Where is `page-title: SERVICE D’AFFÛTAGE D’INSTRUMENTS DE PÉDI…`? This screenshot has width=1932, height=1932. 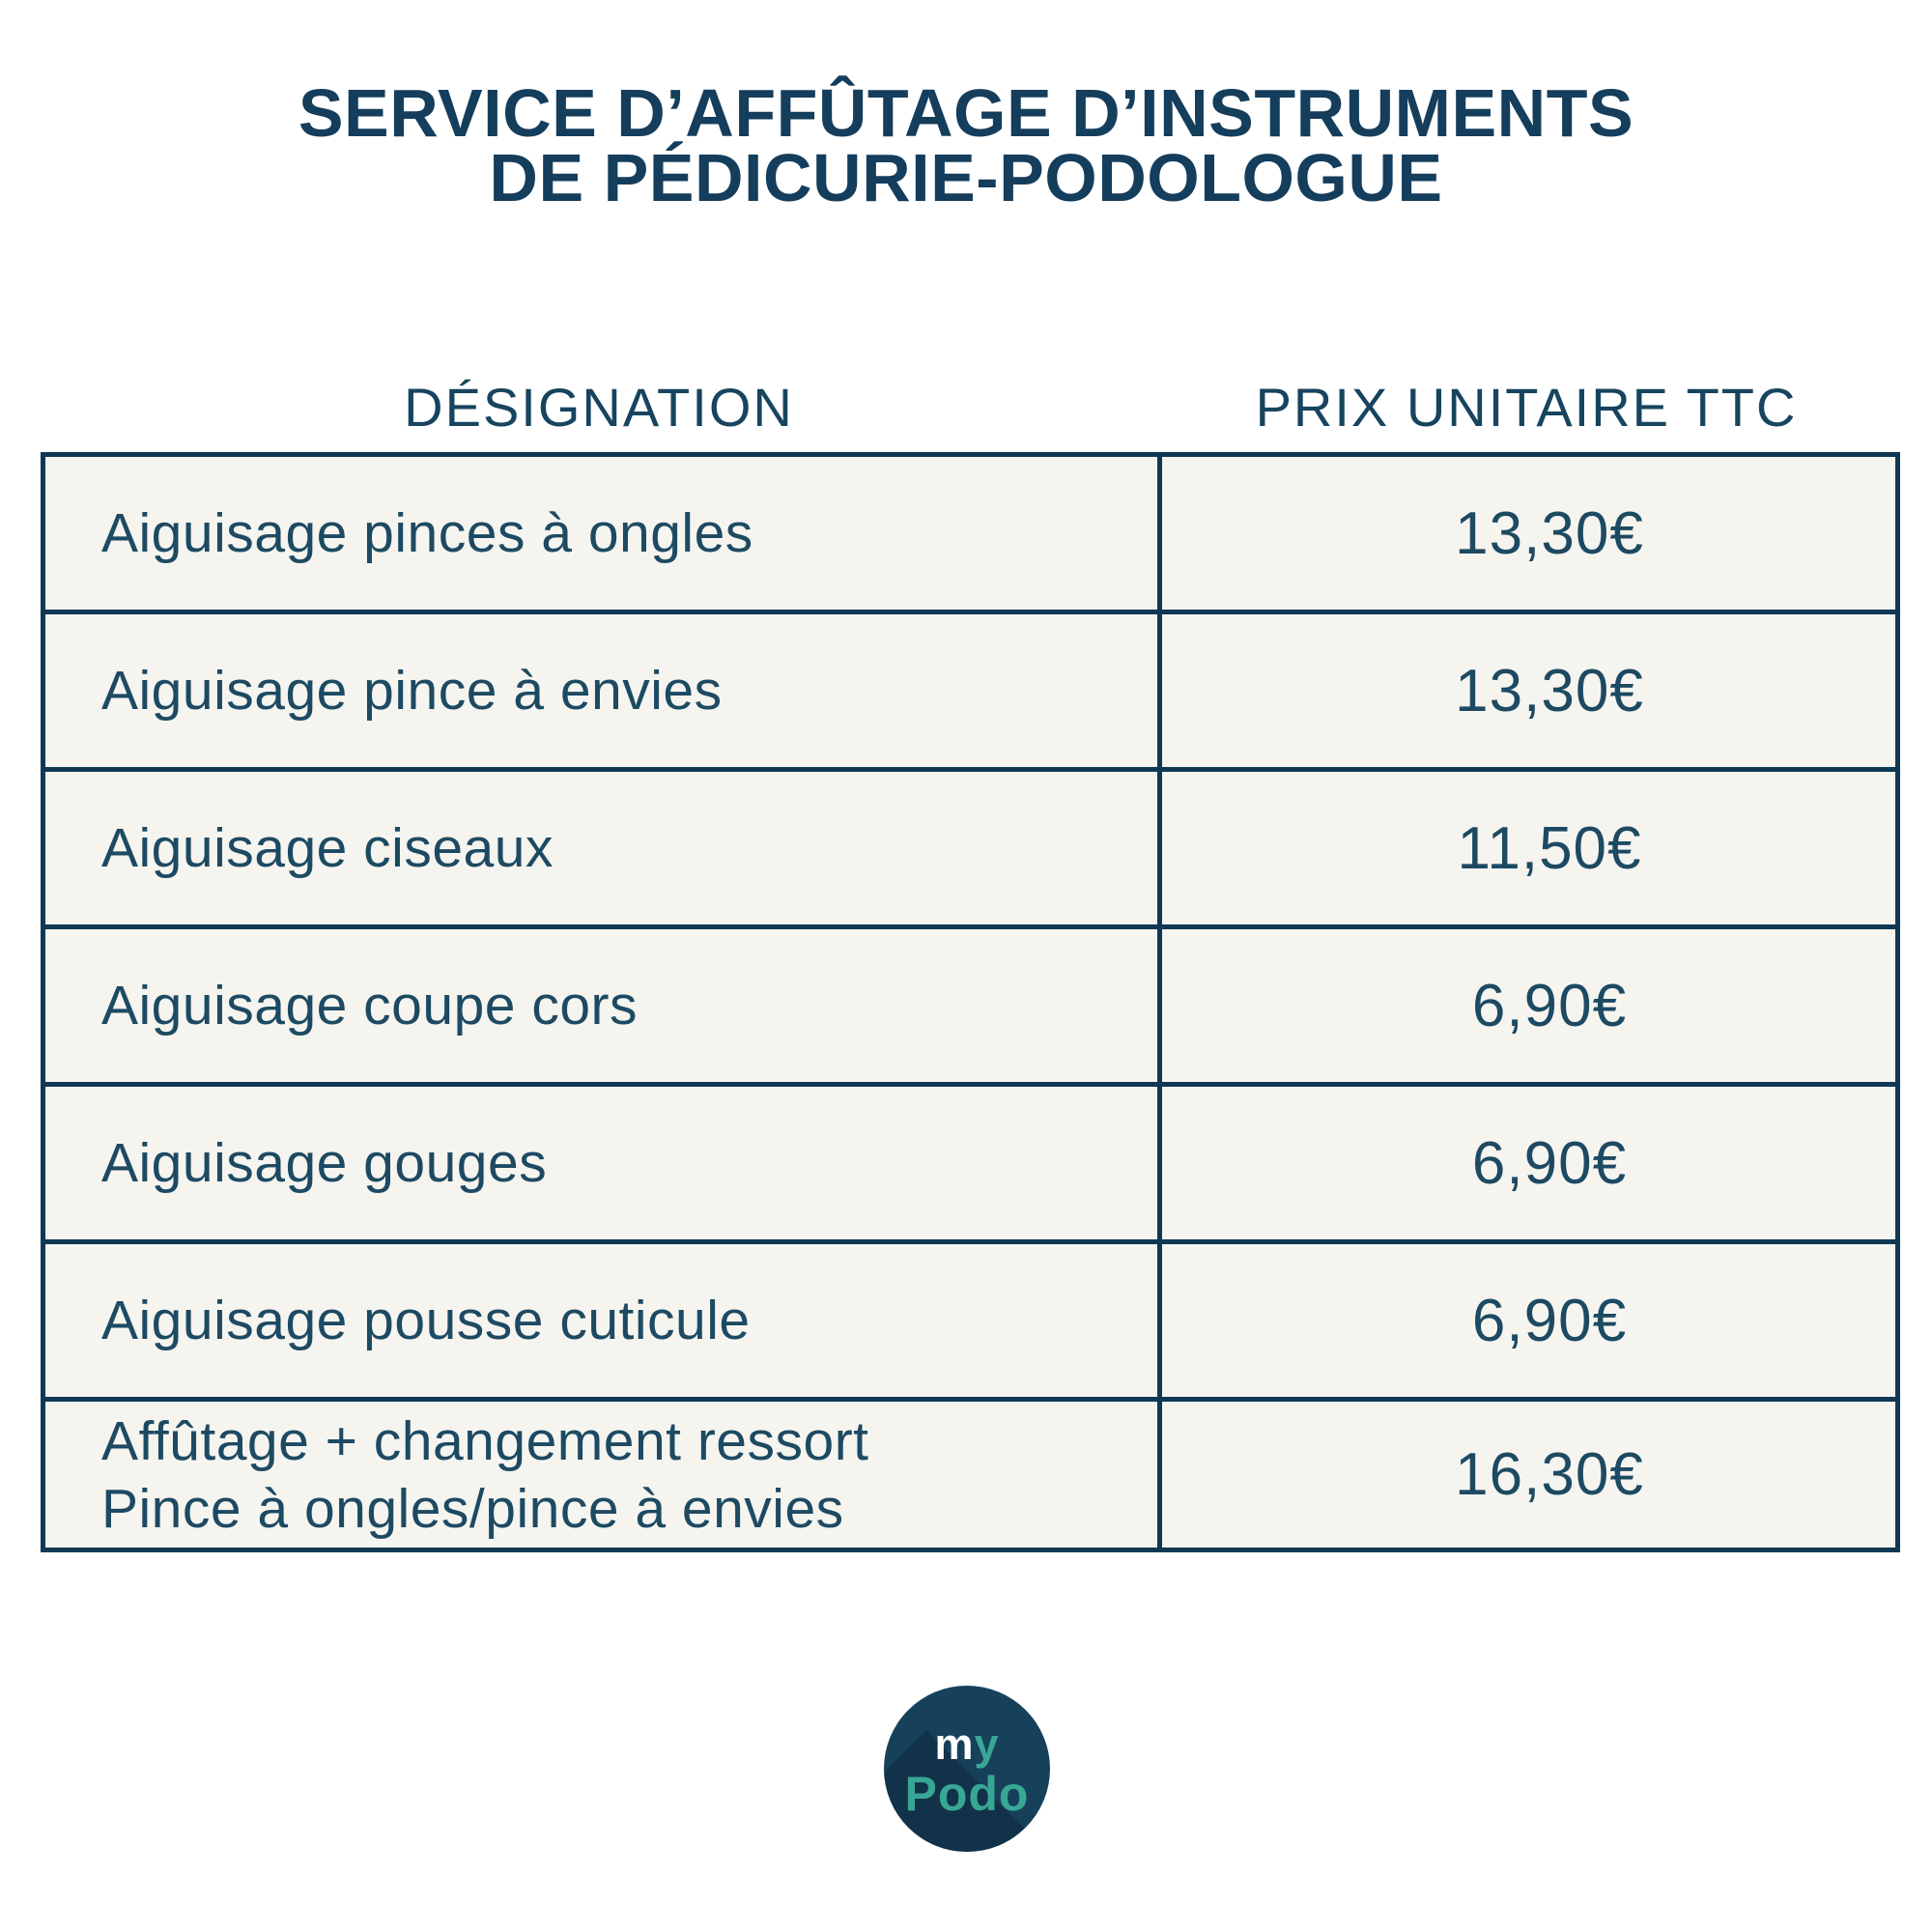 page-title: SERVICE D’AFFÛTAGE D’INSTRUMENTS DE PÉDI… is located at coordinates (966, 145).